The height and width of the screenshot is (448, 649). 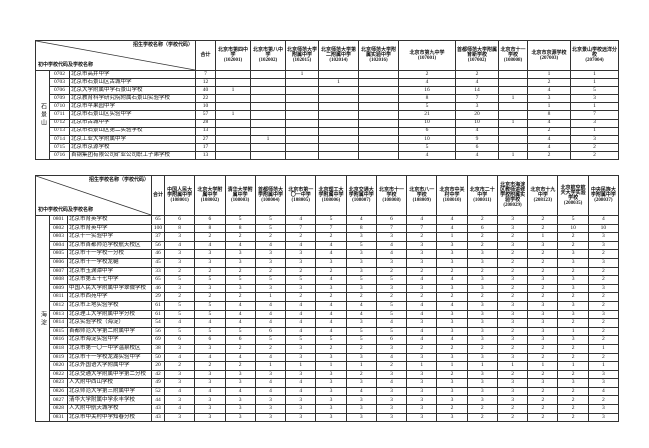 I want to click on data-row: 0711 北京市石景山区实验中学 57 1 21 20 8 7, so click(x=328, y=115).